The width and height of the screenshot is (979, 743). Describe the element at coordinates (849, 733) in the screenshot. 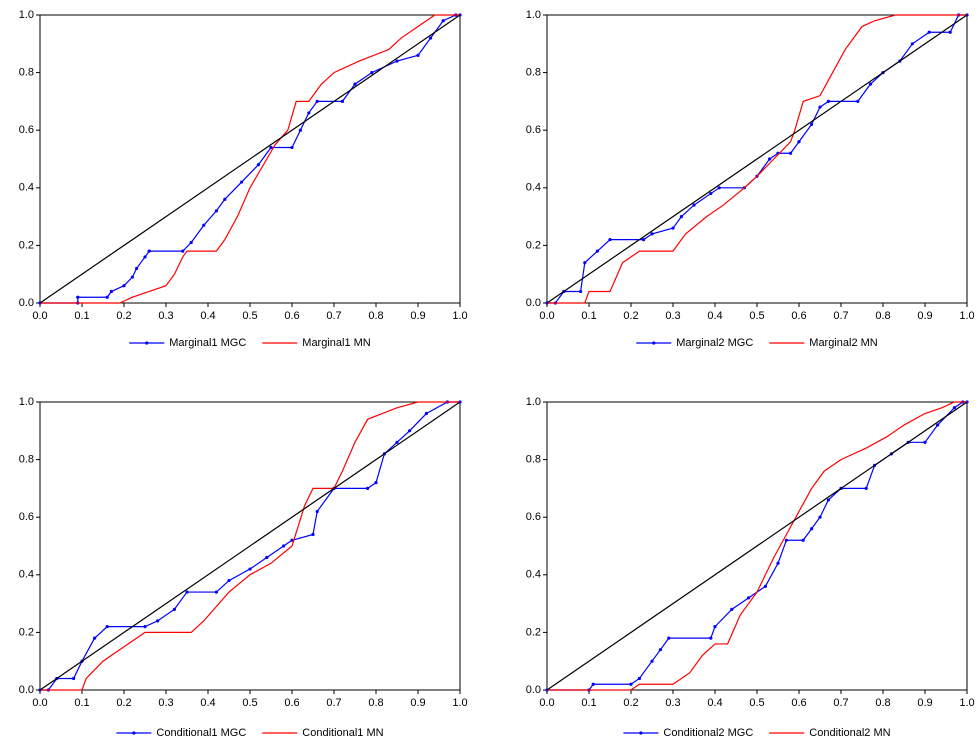

I see `legend-label: Conditional2 MN` at that location.